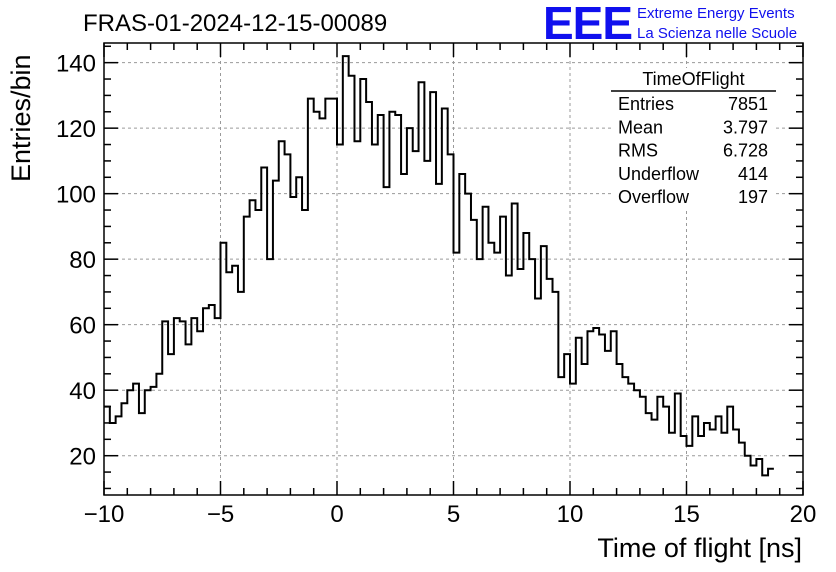 This screenshot has height=572, width=836. What do you see at coordinates (82, 457) in the screenshot?
I see `y-tick-label: 20` at bounding box center [82, 457].